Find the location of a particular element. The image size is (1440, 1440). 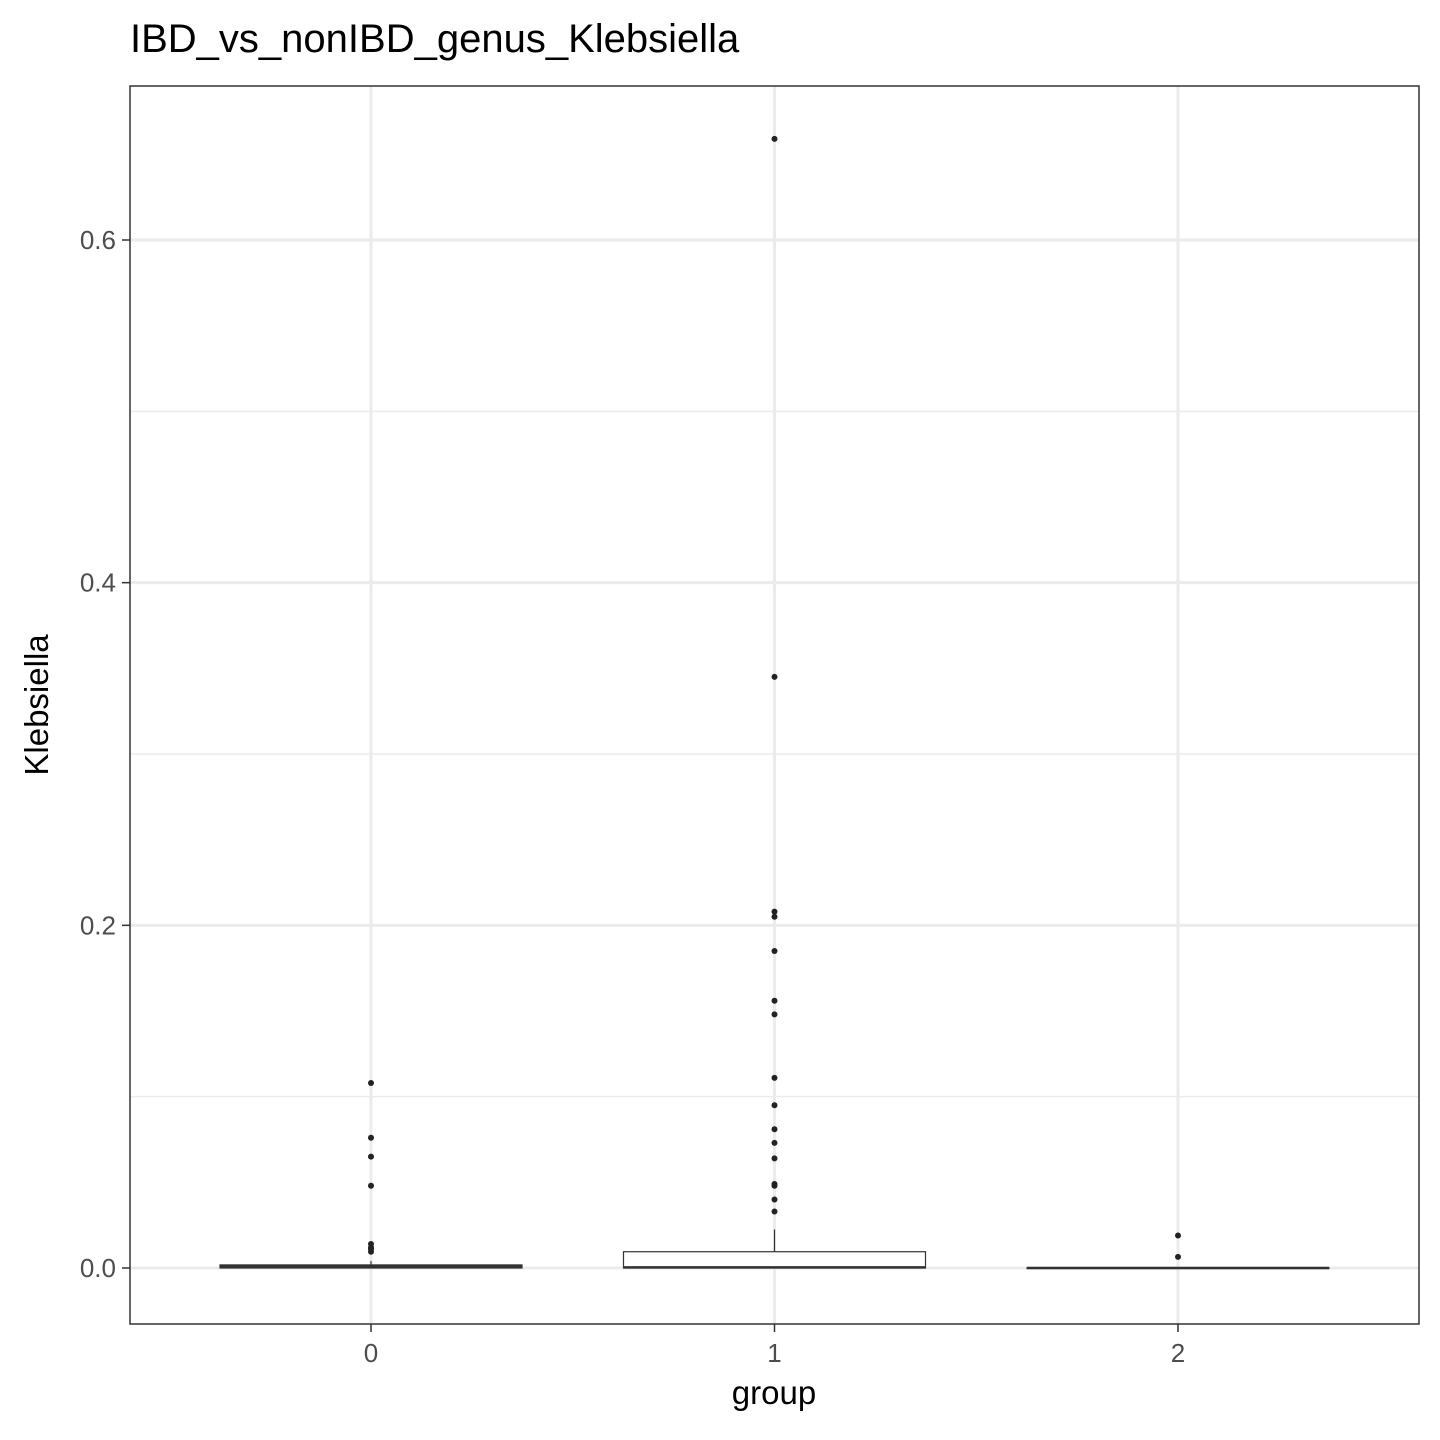

chart-title: IBD_vs_nonIBD_genus_Klebsiella is located at coordinates (435, 39).